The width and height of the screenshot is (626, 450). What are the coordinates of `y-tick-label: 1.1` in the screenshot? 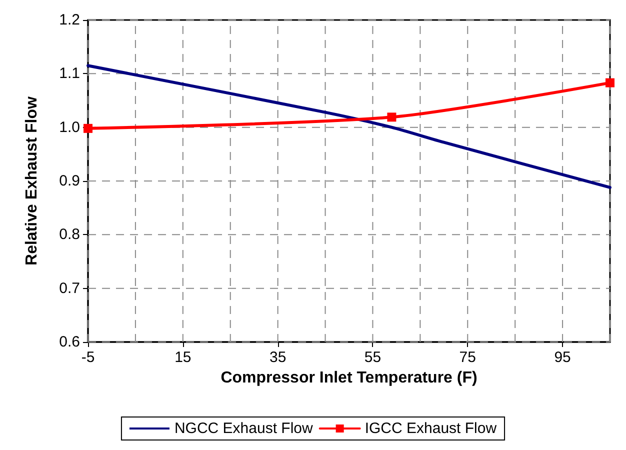 It's located at (69, 73).